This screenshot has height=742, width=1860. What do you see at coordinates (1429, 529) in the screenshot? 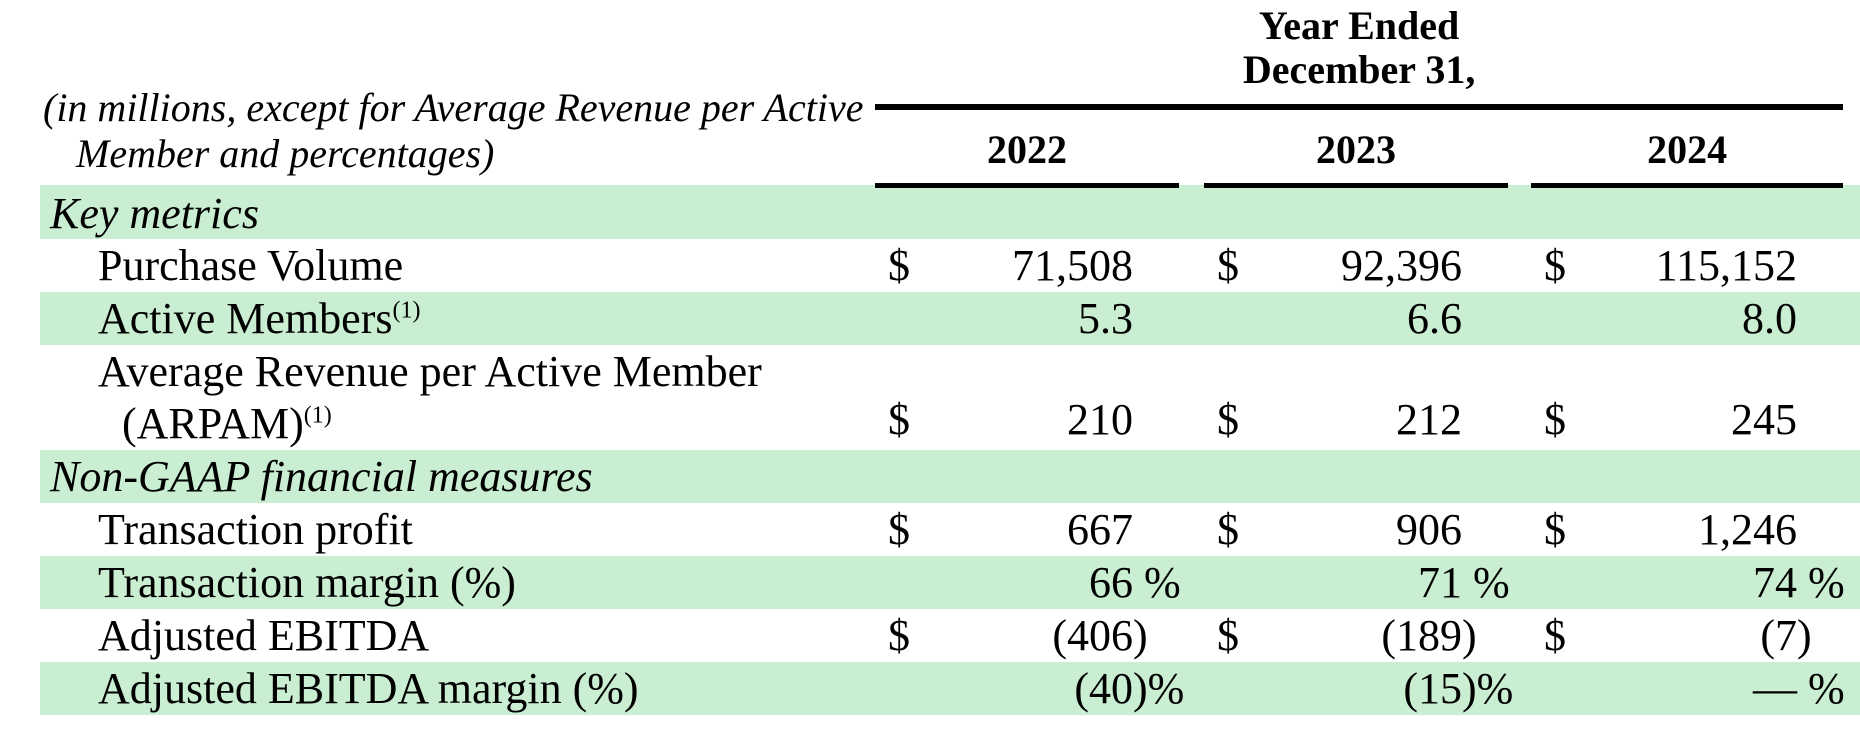
I see `value-2023: 906` at bounding box center [1429, 529].